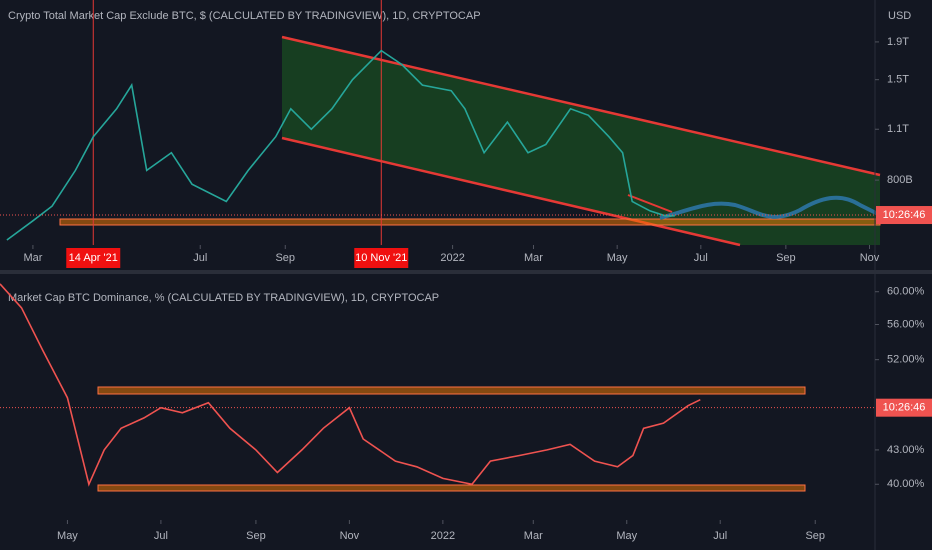 The image size is (932, 550). What do you see at coordinates (511, 191) in the screenshot?
I see `channel-lower` at bounding box center [511, 191].